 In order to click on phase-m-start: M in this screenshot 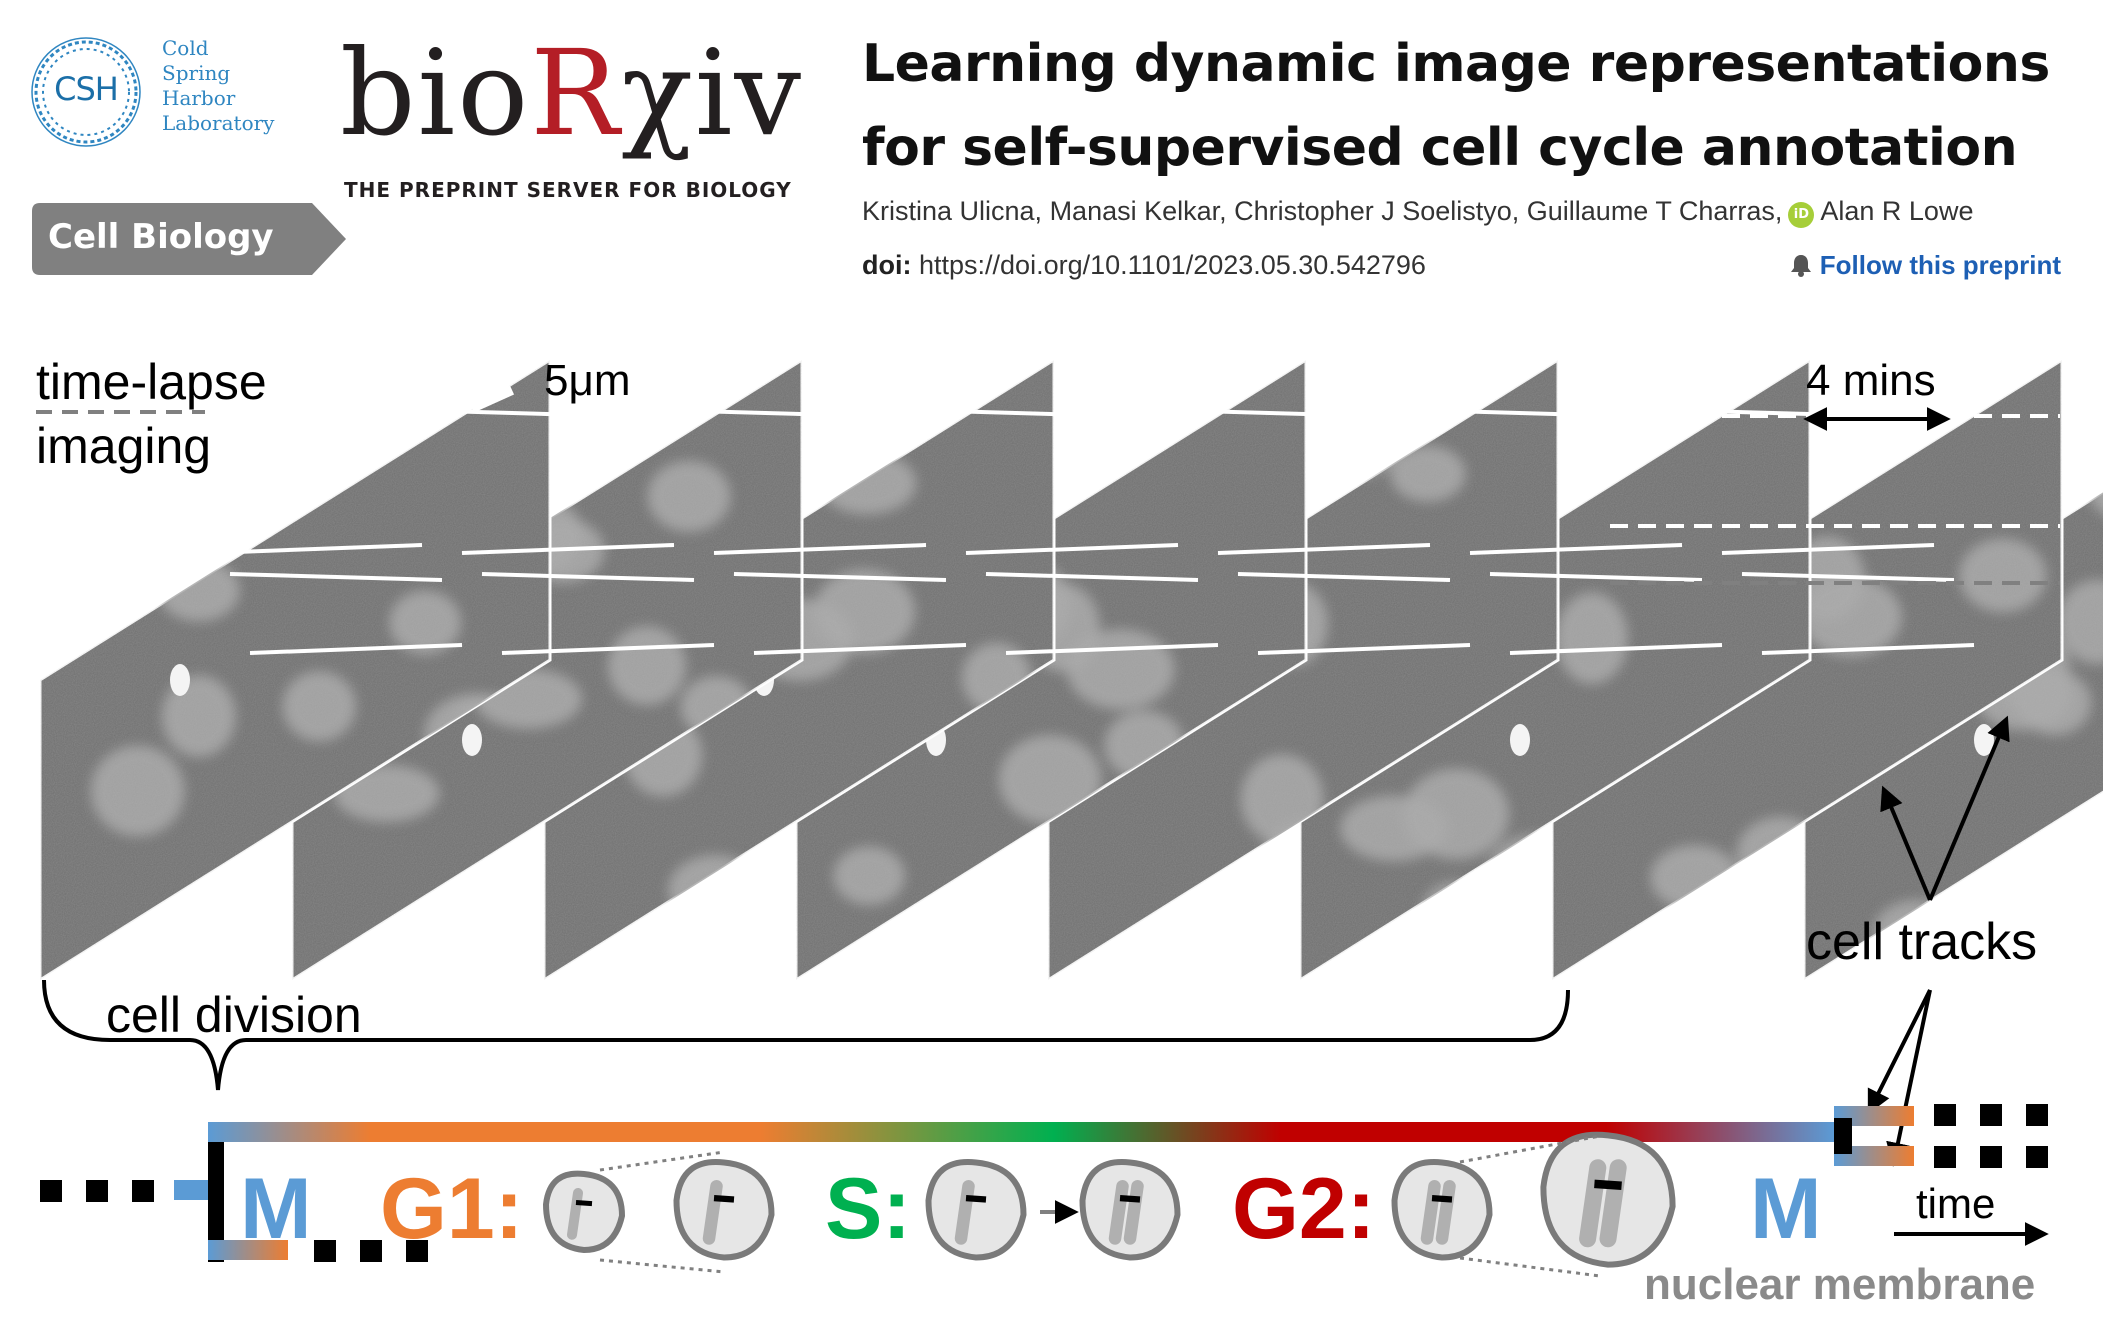, I will do `click(276, 1209)`.